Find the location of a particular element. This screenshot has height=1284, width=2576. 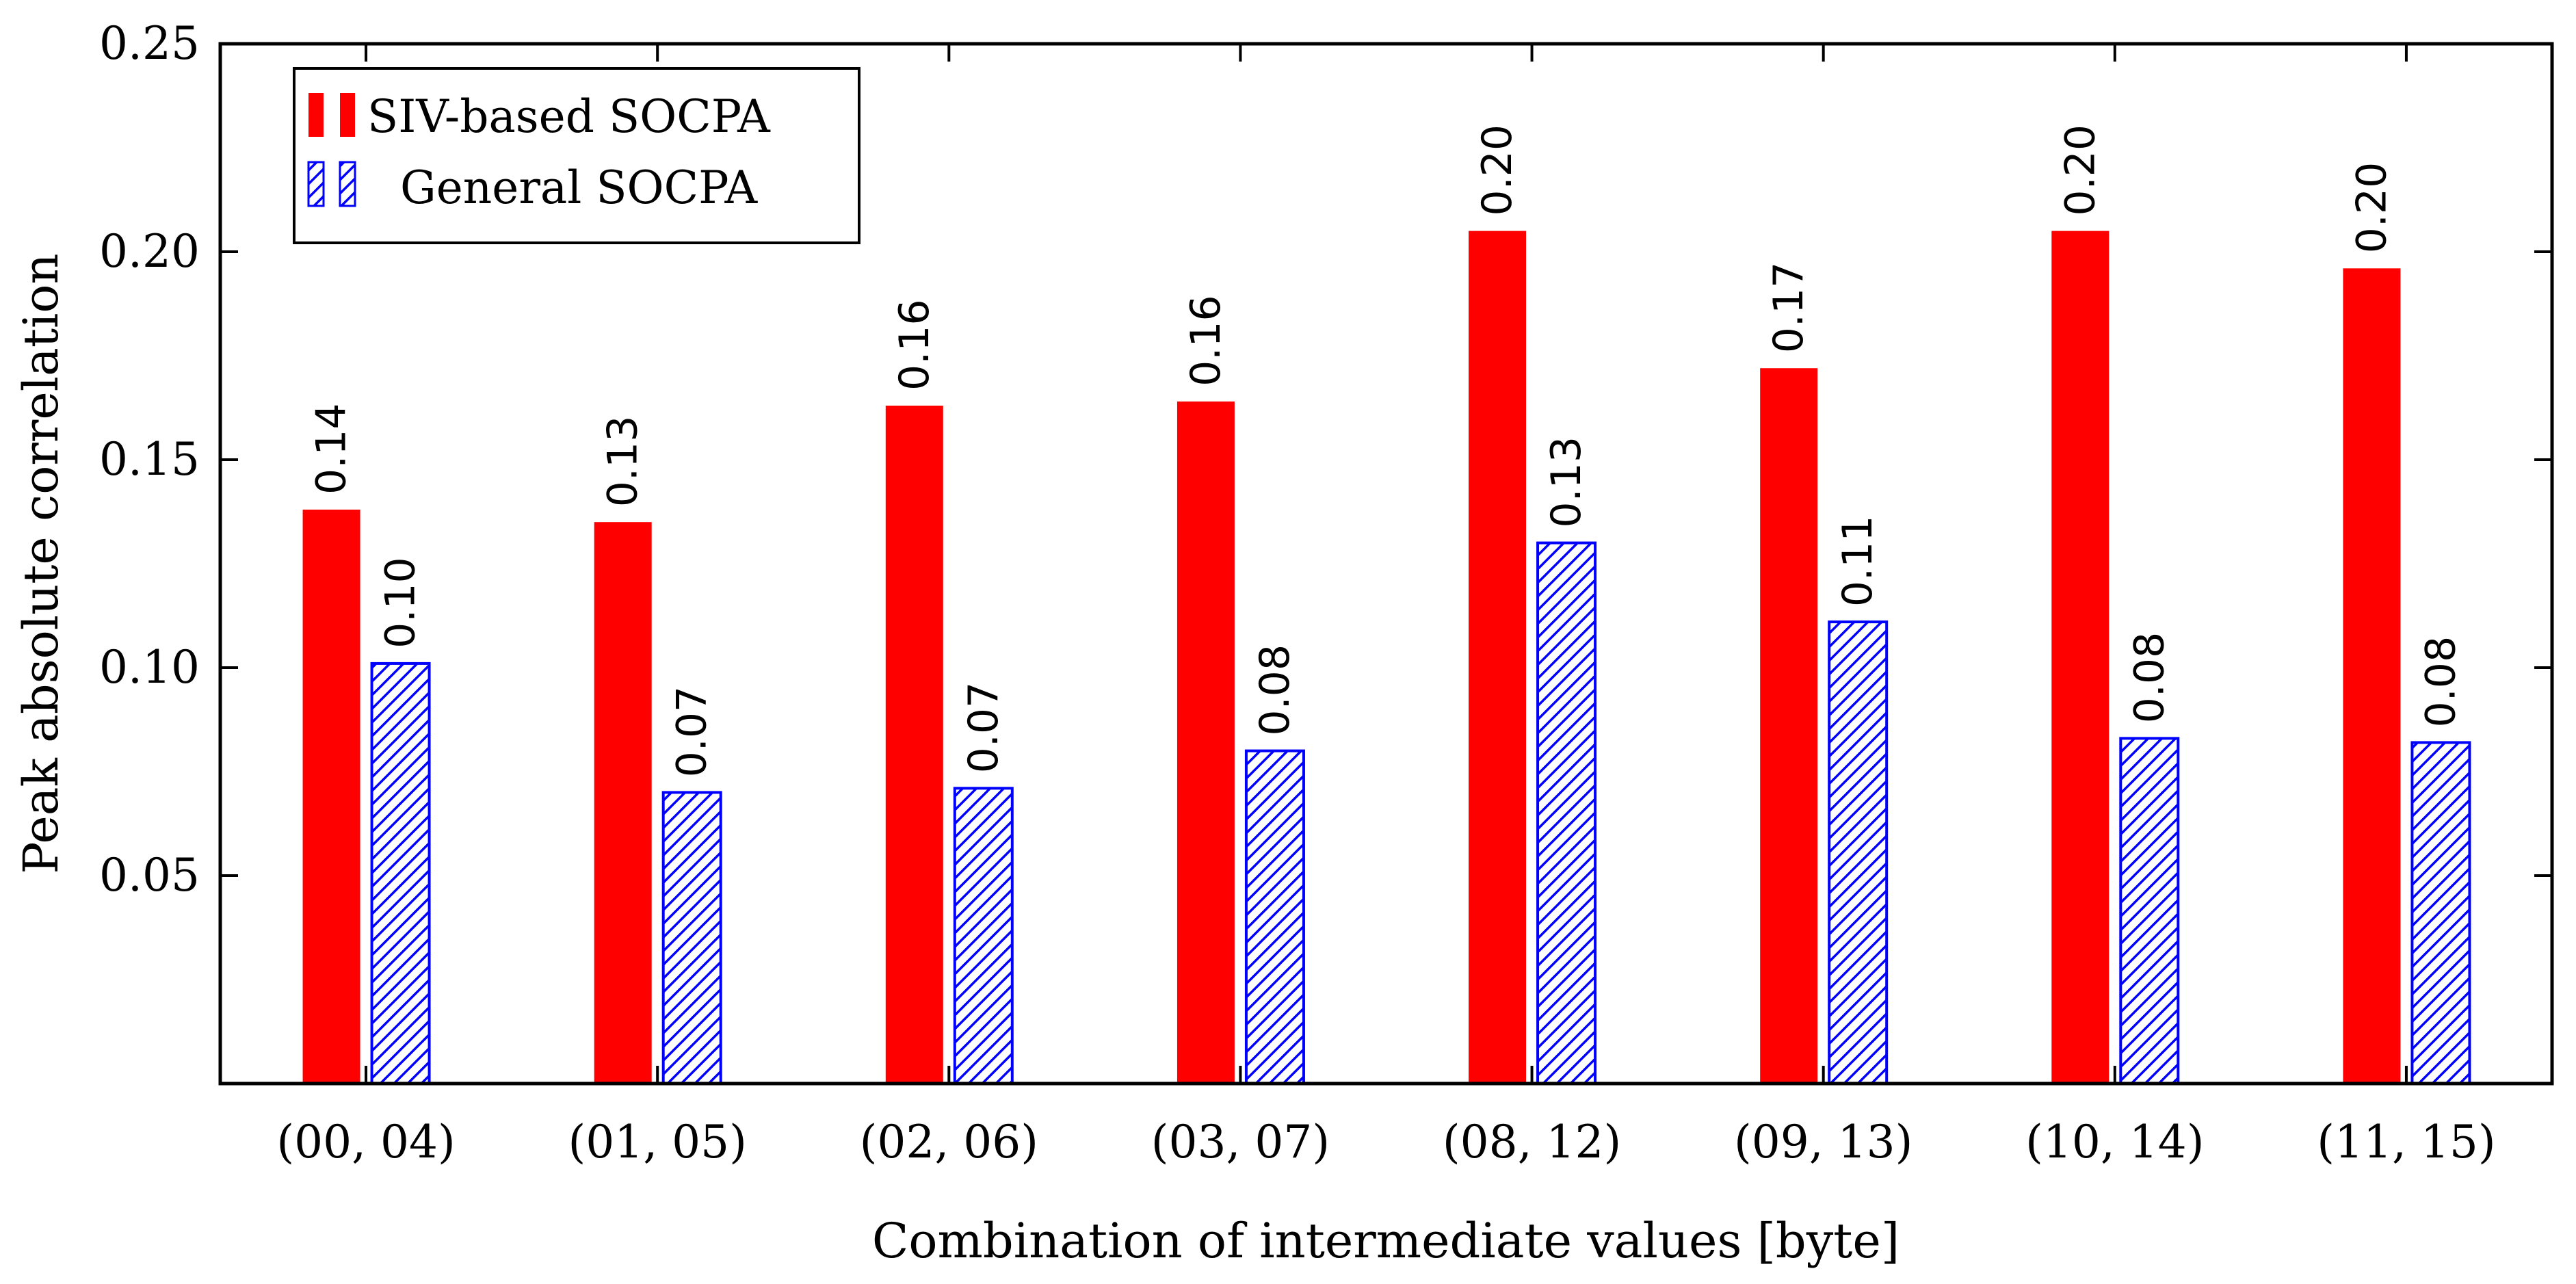

data-label-general-socpa: 0.11 is located at coordinates (1858, 561).